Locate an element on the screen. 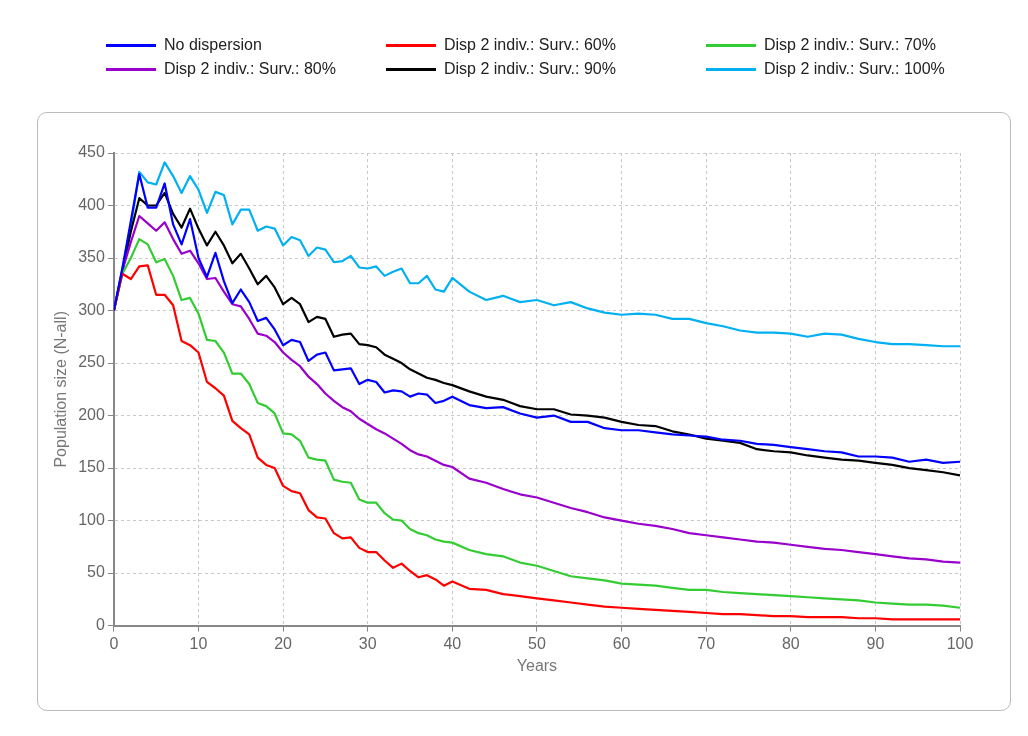 Image resolution: width=1028 pixels, height=736 pixels. y-tick-label: 100 is located at coordinates (91, 519).